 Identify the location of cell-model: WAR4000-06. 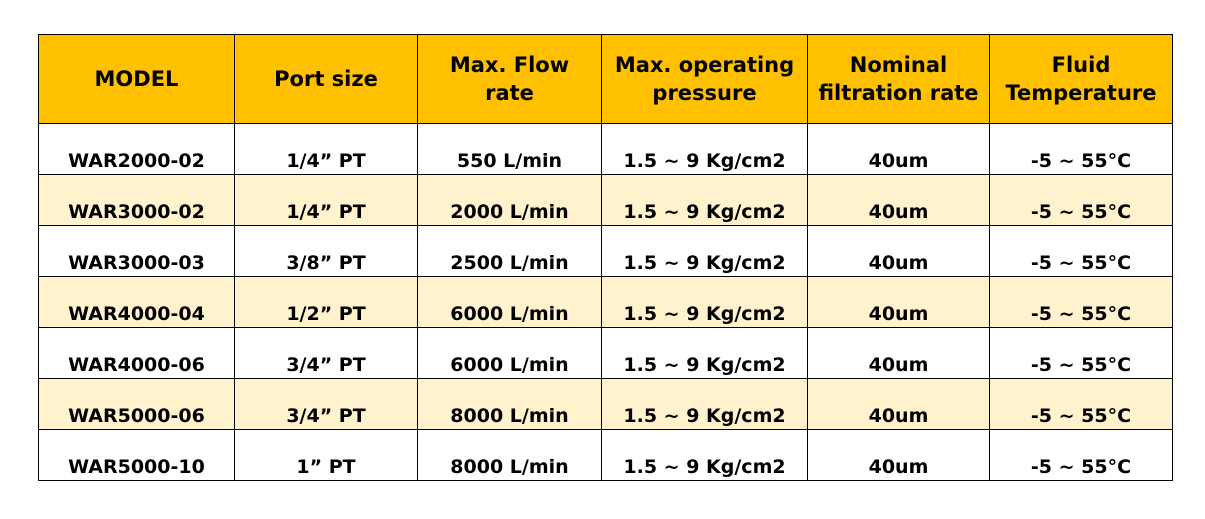
(136, 353).